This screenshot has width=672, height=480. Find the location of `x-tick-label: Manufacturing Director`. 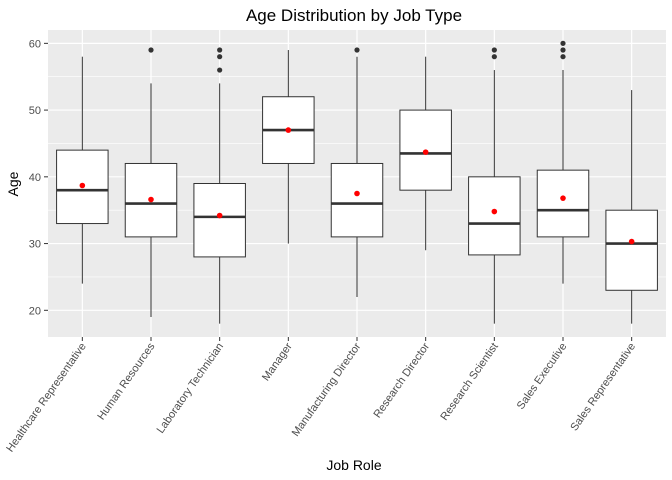

x-tick-label: Manufacturing Director is located at coordinates (327, 390).